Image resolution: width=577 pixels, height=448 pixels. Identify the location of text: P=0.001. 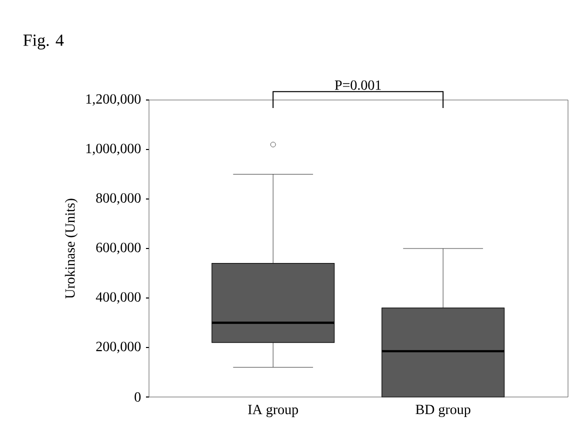
(357, 85).